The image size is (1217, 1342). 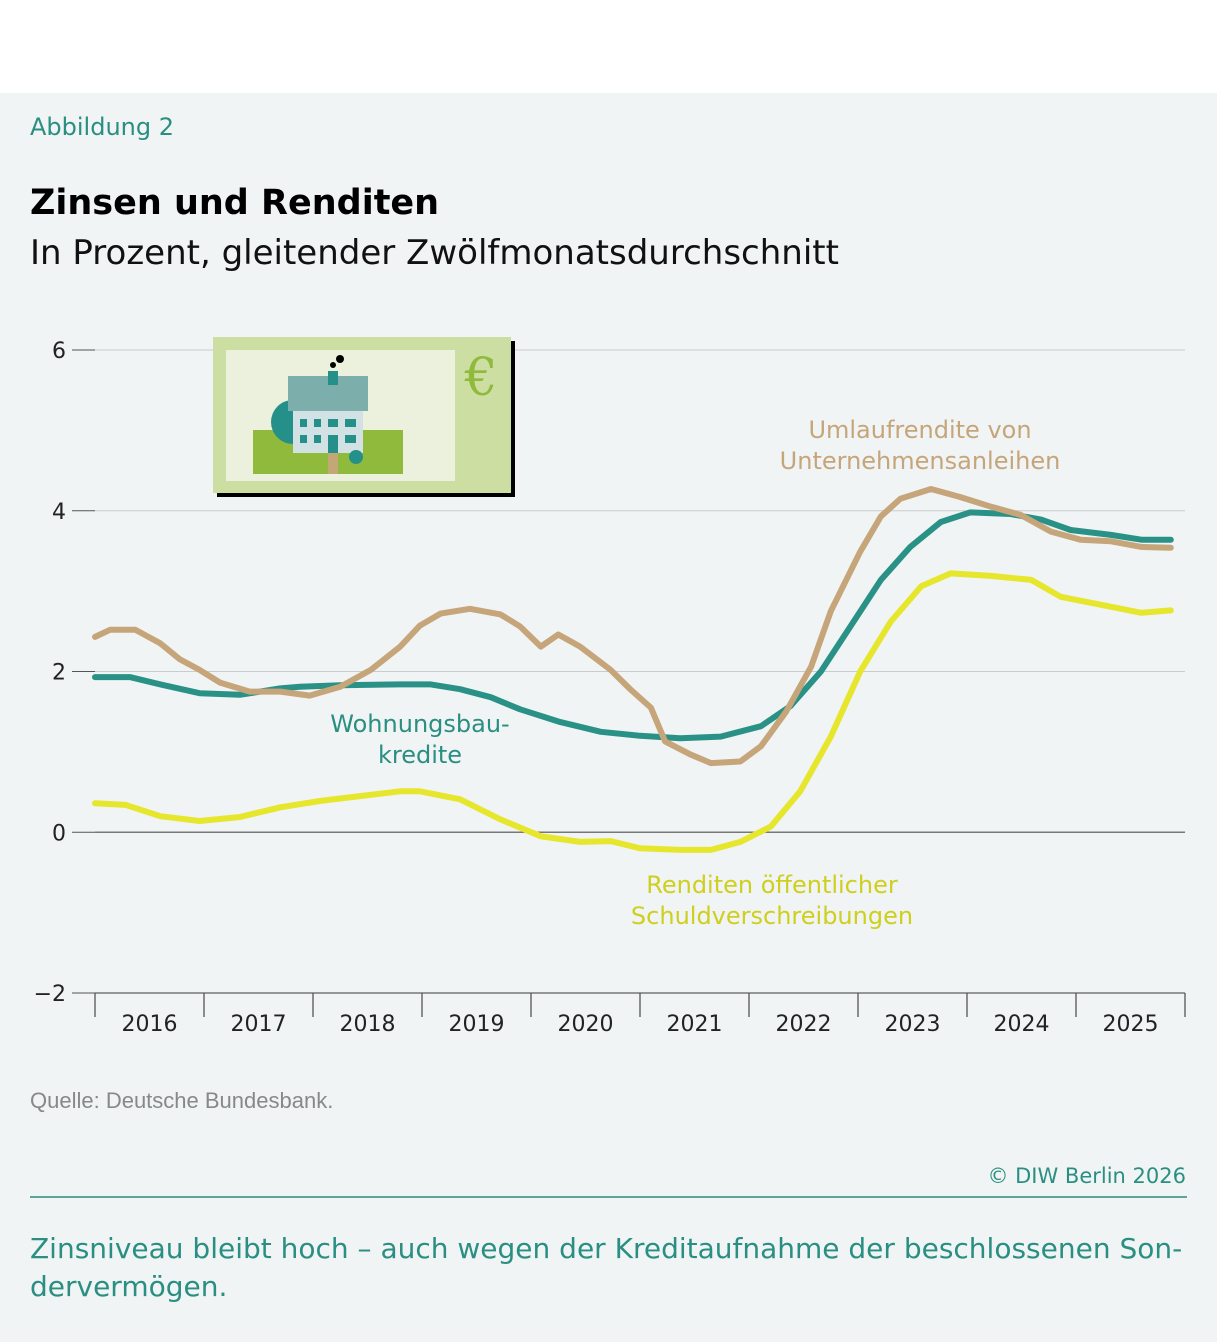 What do you see at coordinates (913, 1024) in the screenshot?
I see `x-tick-label: 2023` at bounding box center [913, 1024].